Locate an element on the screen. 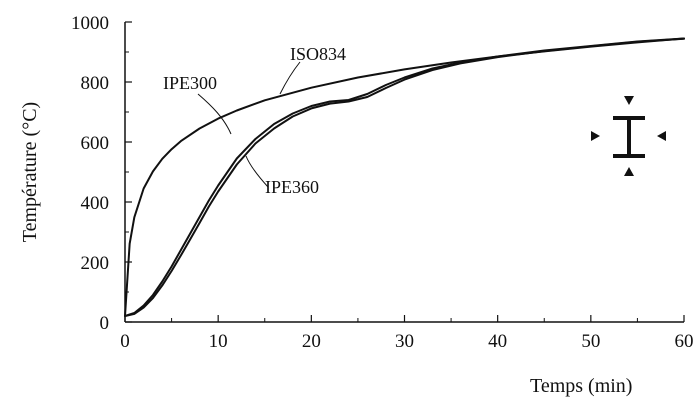 The image size is (699, 400). heat-arrow-top-icon is located at coordinates (629, 100).